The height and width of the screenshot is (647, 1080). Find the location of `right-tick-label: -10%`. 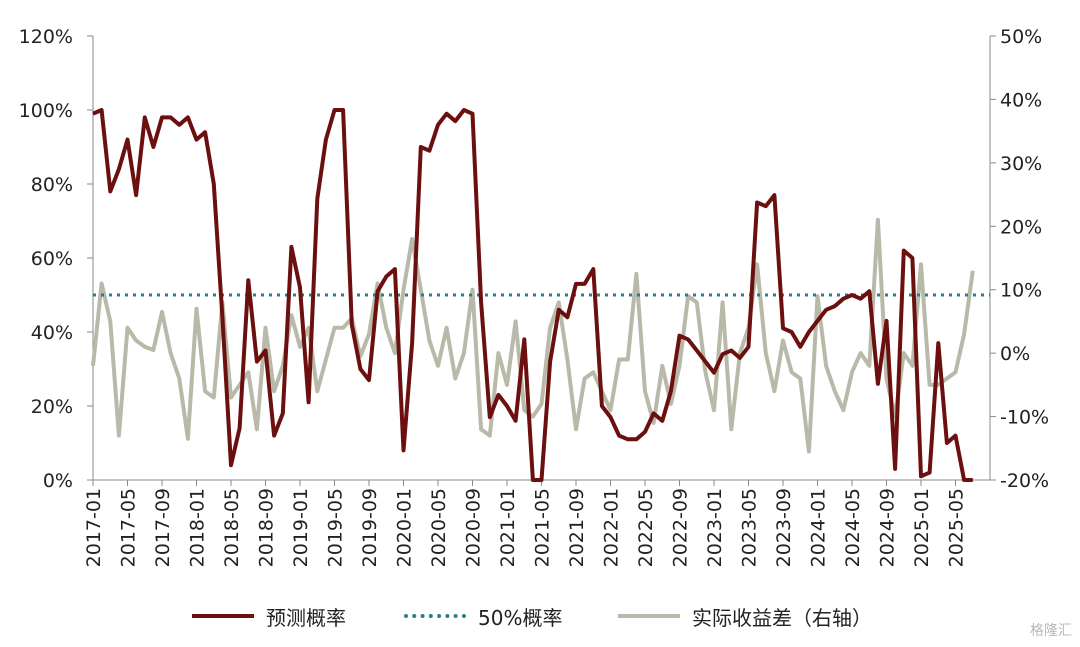

right-tick-label: -10% is located at coordinates (1024, 418).